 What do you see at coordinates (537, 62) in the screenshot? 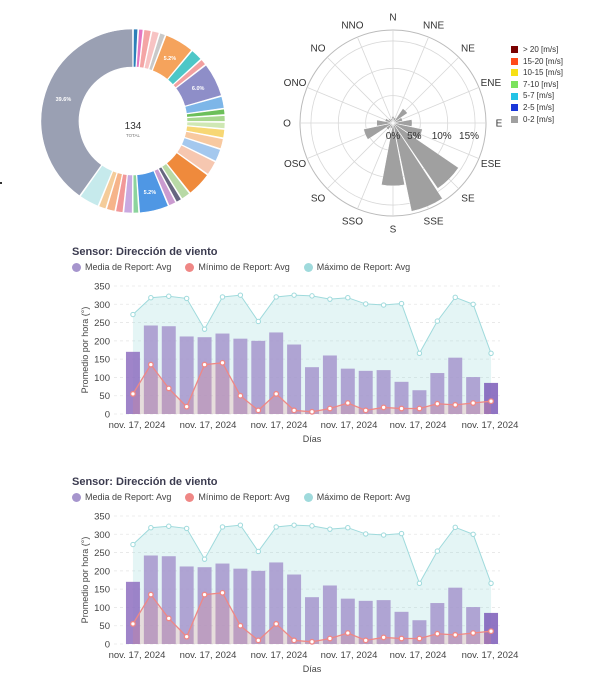
I see `windrose-legend-item: 15-20 [m/s]` at bounding box center [537, 62].